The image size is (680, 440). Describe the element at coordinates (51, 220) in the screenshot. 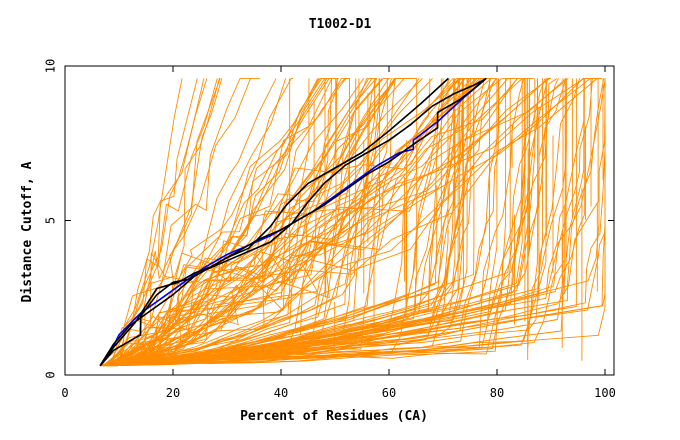

I see `y-tick-label: 5` at that location.